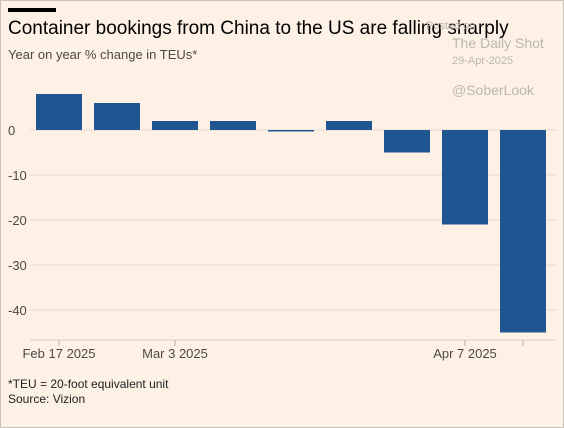 The image size is (564, 428). Describe the element at coordinates (451, 26) in the screenshot. I see `watermark-posted-on: Posted on` at that location.